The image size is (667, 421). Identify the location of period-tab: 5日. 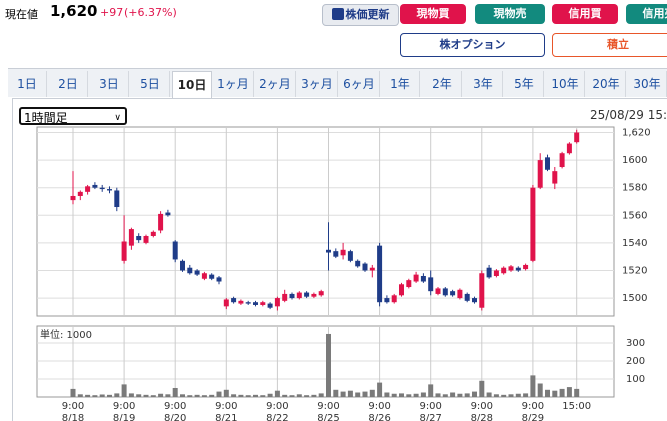
(150, 84).